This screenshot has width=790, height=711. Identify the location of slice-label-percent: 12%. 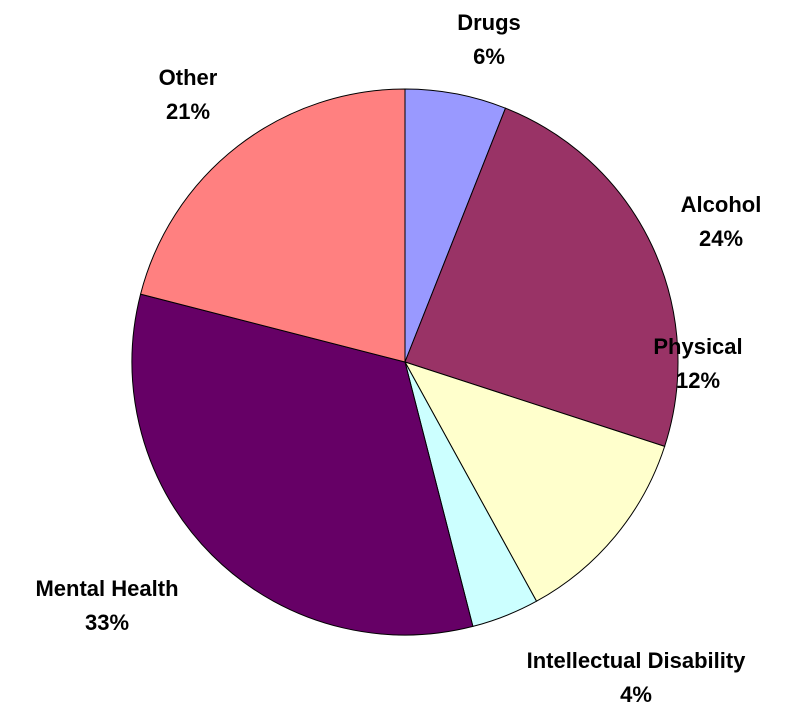
(698, 380).